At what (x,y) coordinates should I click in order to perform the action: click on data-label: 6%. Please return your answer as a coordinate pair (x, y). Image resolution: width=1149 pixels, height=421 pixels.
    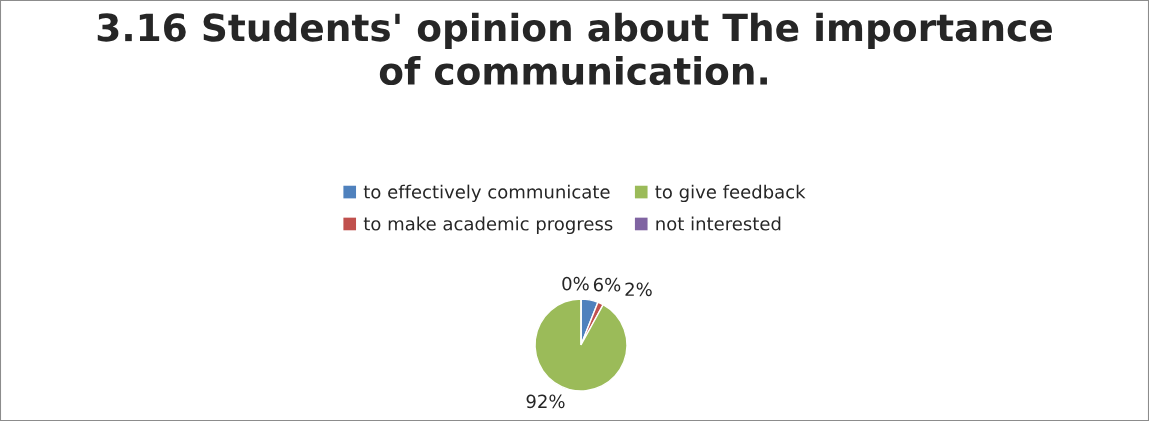
    Looking at the image, I should click on (607, 284).